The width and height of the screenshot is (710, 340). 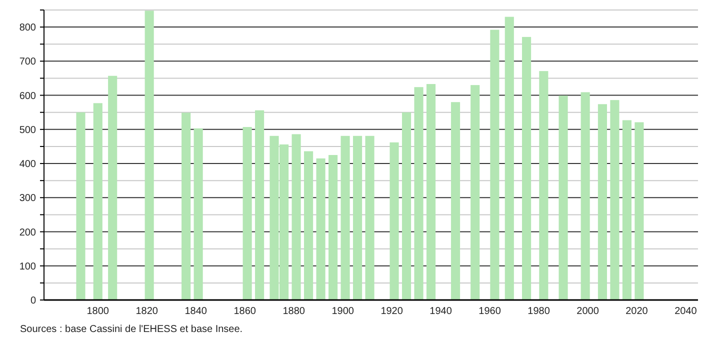 What do you see at coordinates (98, 311) in the screenshot?
I see `x-tick-label: 1800` at bounding box center [98, 311].